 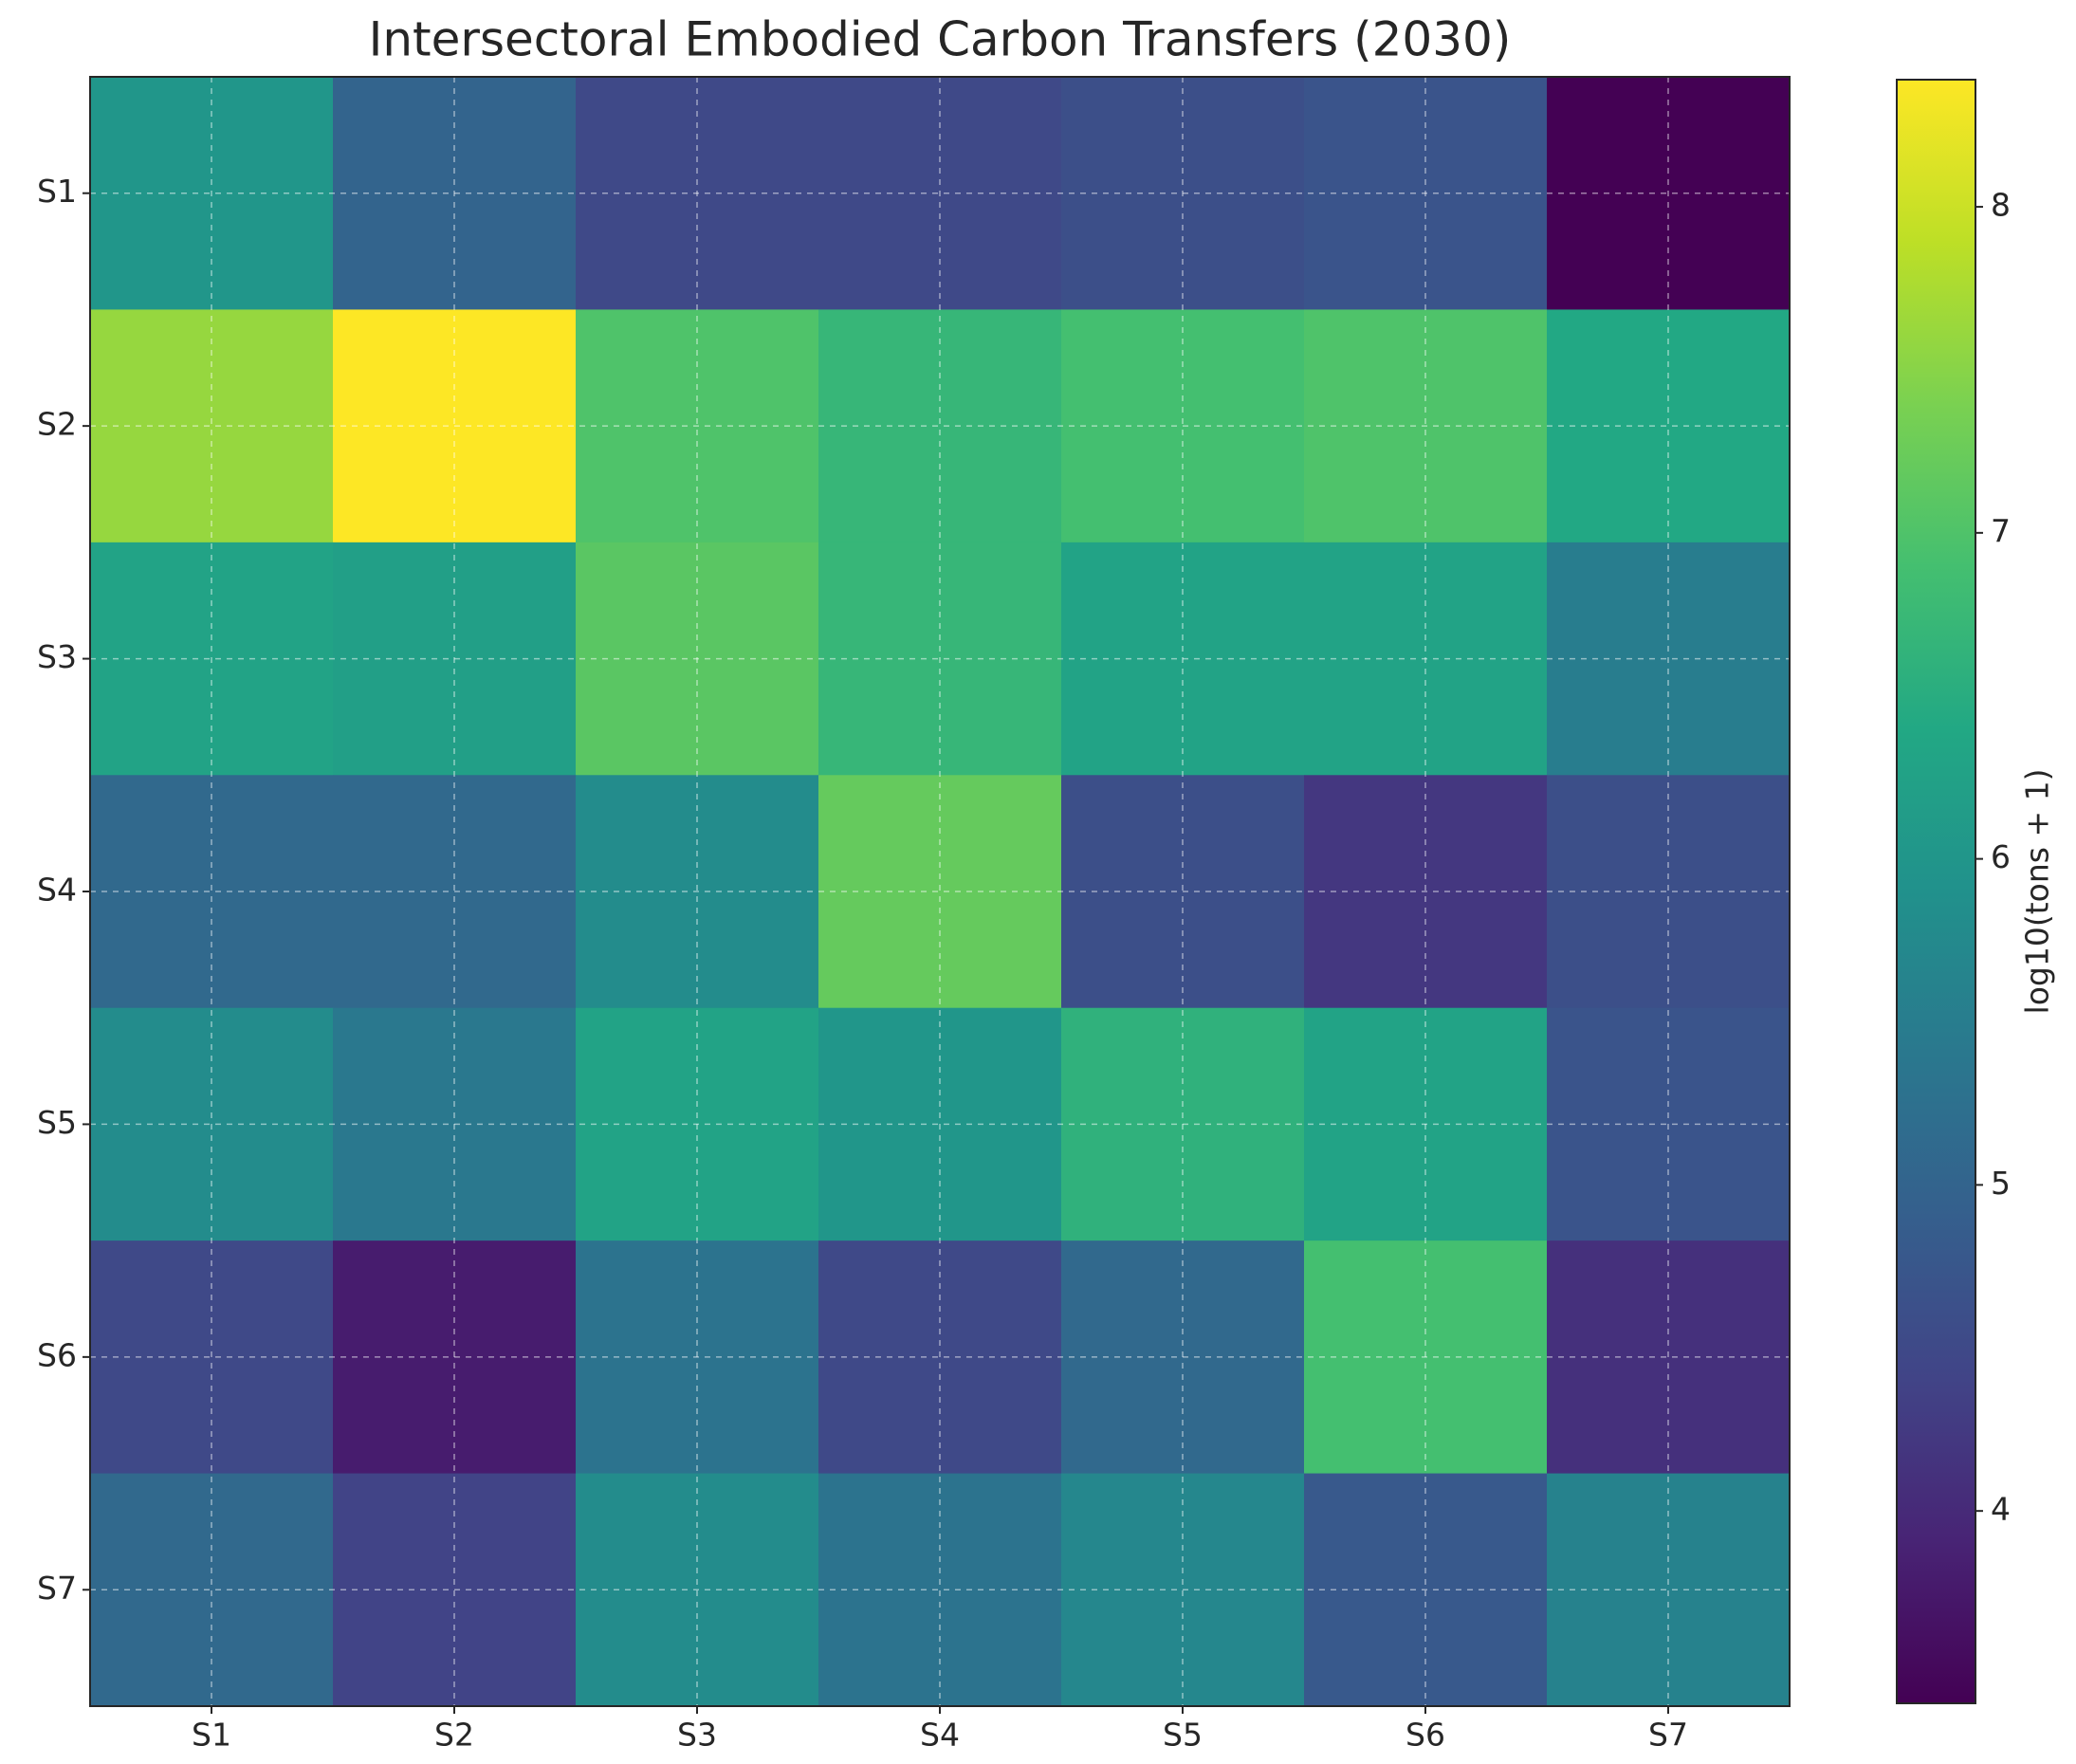 What do you see at coordinates (1183, 1735) in the screenshot?
I see `x-tick-label: S5` at bounding box center [1183, 1735].